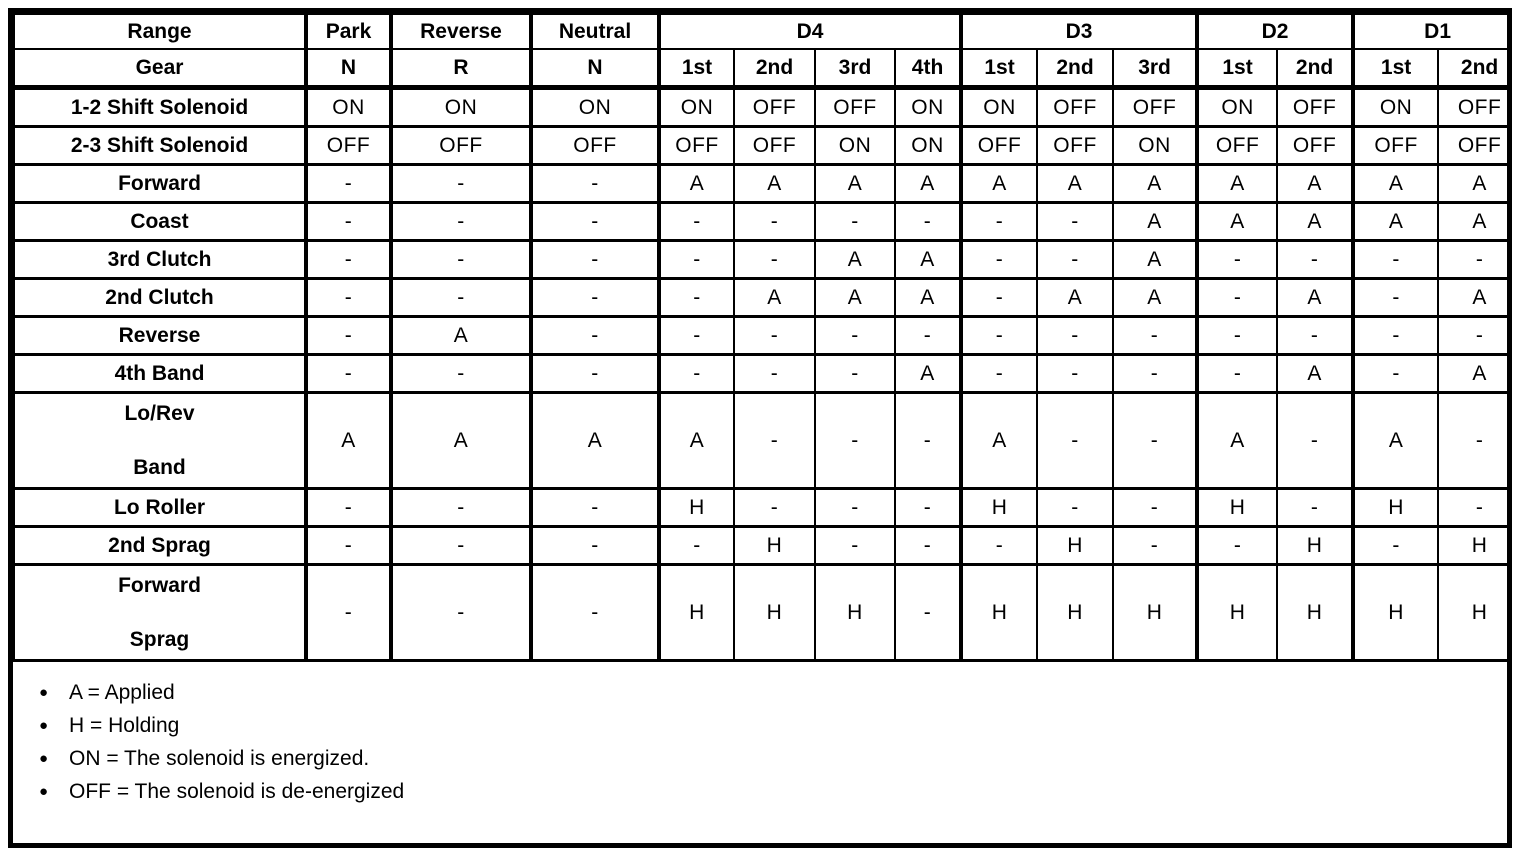 This screenshot has width=1520, height=856. I want to click on range-group-d1: D1, so click(1429, 31).